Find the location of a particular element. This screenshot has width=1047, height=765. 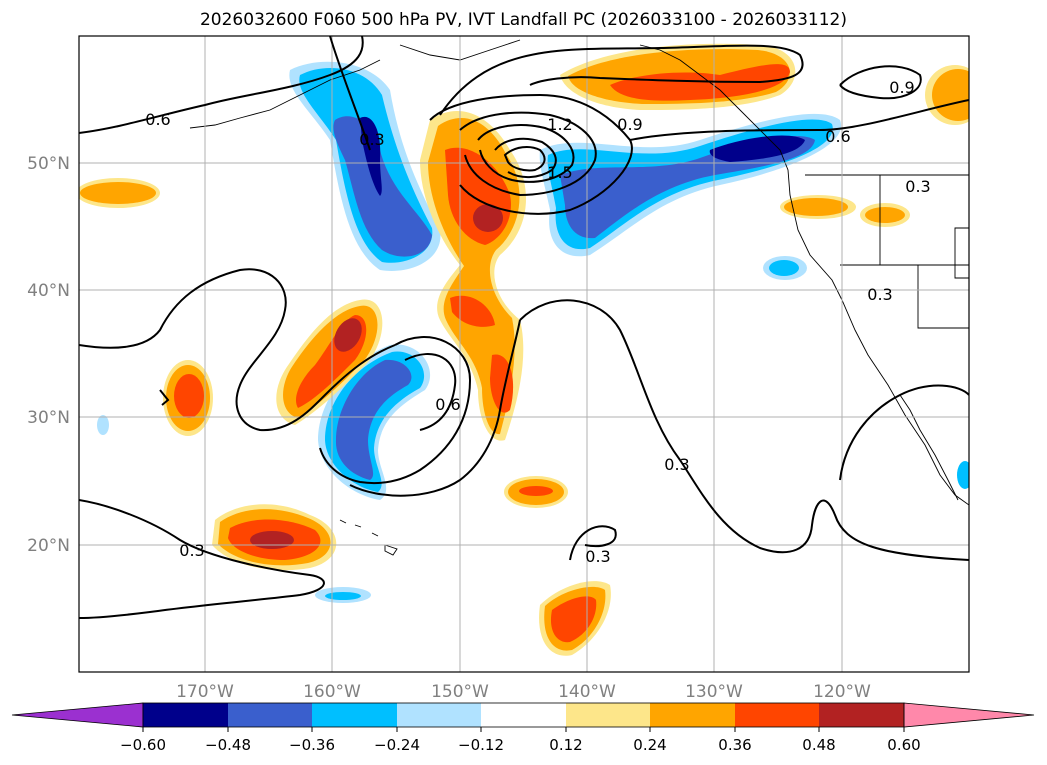

colorbar-tick-label: 0.36 is located at coordinates (734, 745).